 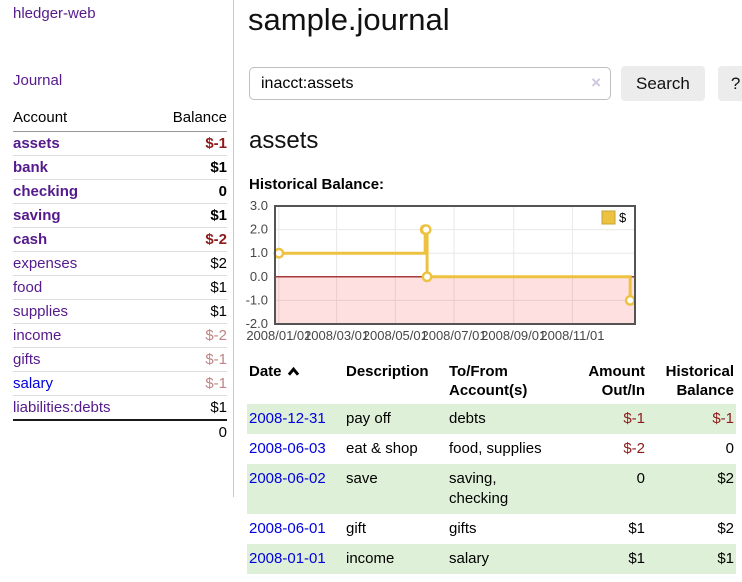 What do you see at coordinates (38, 80) in the screenshot?
I see `sidebar-item-journal: Journal` at bounding box center [38, 80].